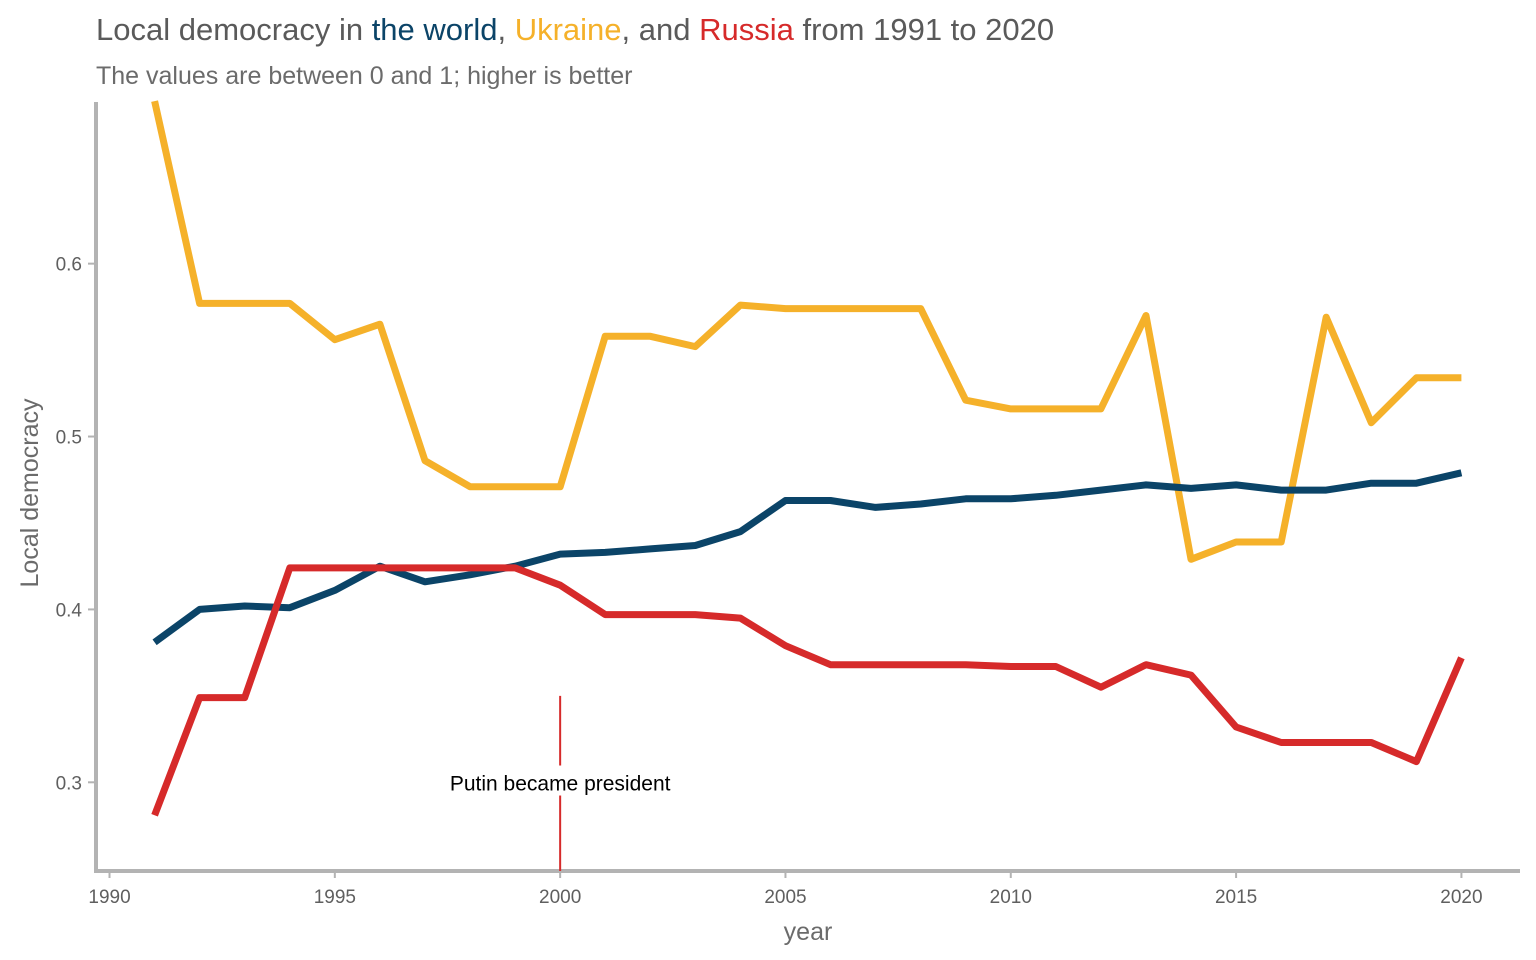  Describe the element at coordinates (109, 897) in the screenshot. I see `x-tick-label-1990: 1990` at that location.